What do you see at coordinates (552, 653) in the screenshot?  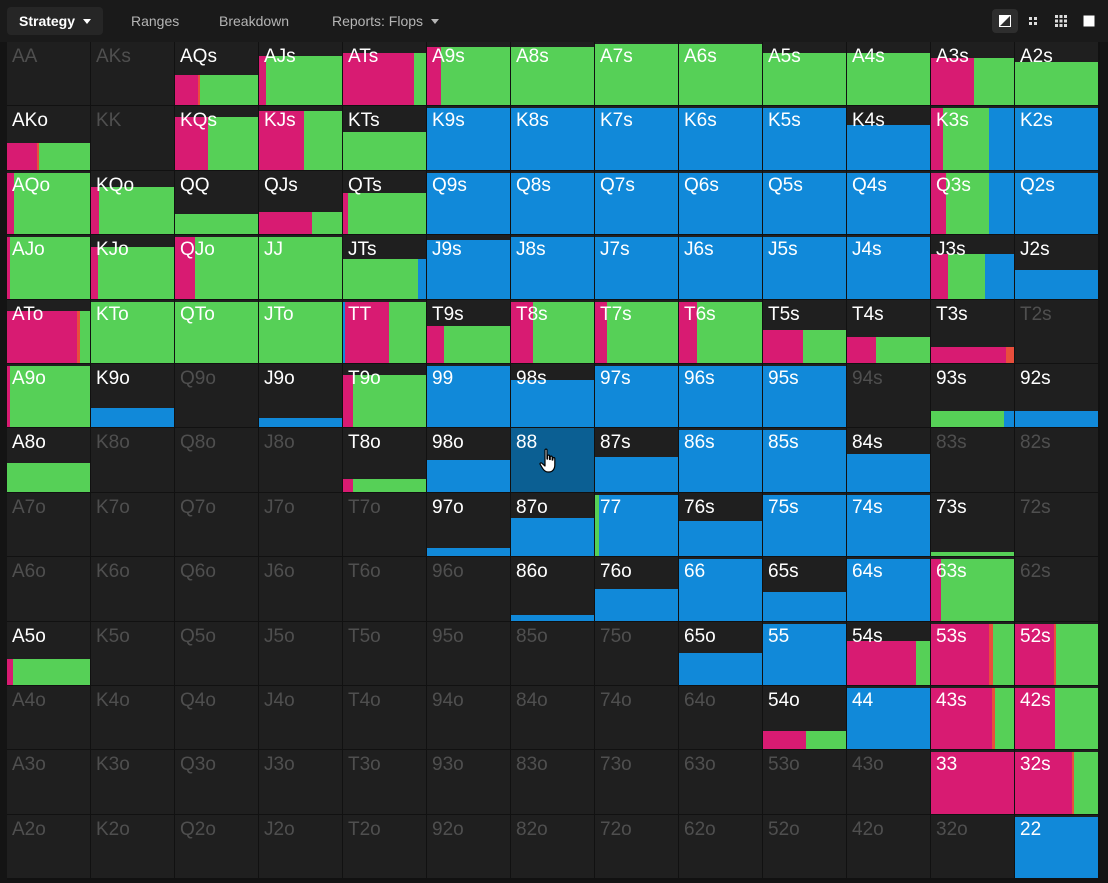 I see `hand-cell-85o: 85o` at bounding box center [552, 653].